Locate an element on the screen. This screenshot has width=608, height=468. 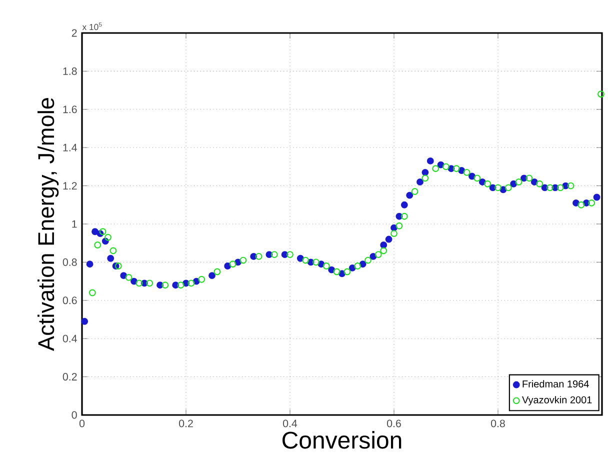
legend-label: Friedman 1964 is located at coordinates (555, 384).